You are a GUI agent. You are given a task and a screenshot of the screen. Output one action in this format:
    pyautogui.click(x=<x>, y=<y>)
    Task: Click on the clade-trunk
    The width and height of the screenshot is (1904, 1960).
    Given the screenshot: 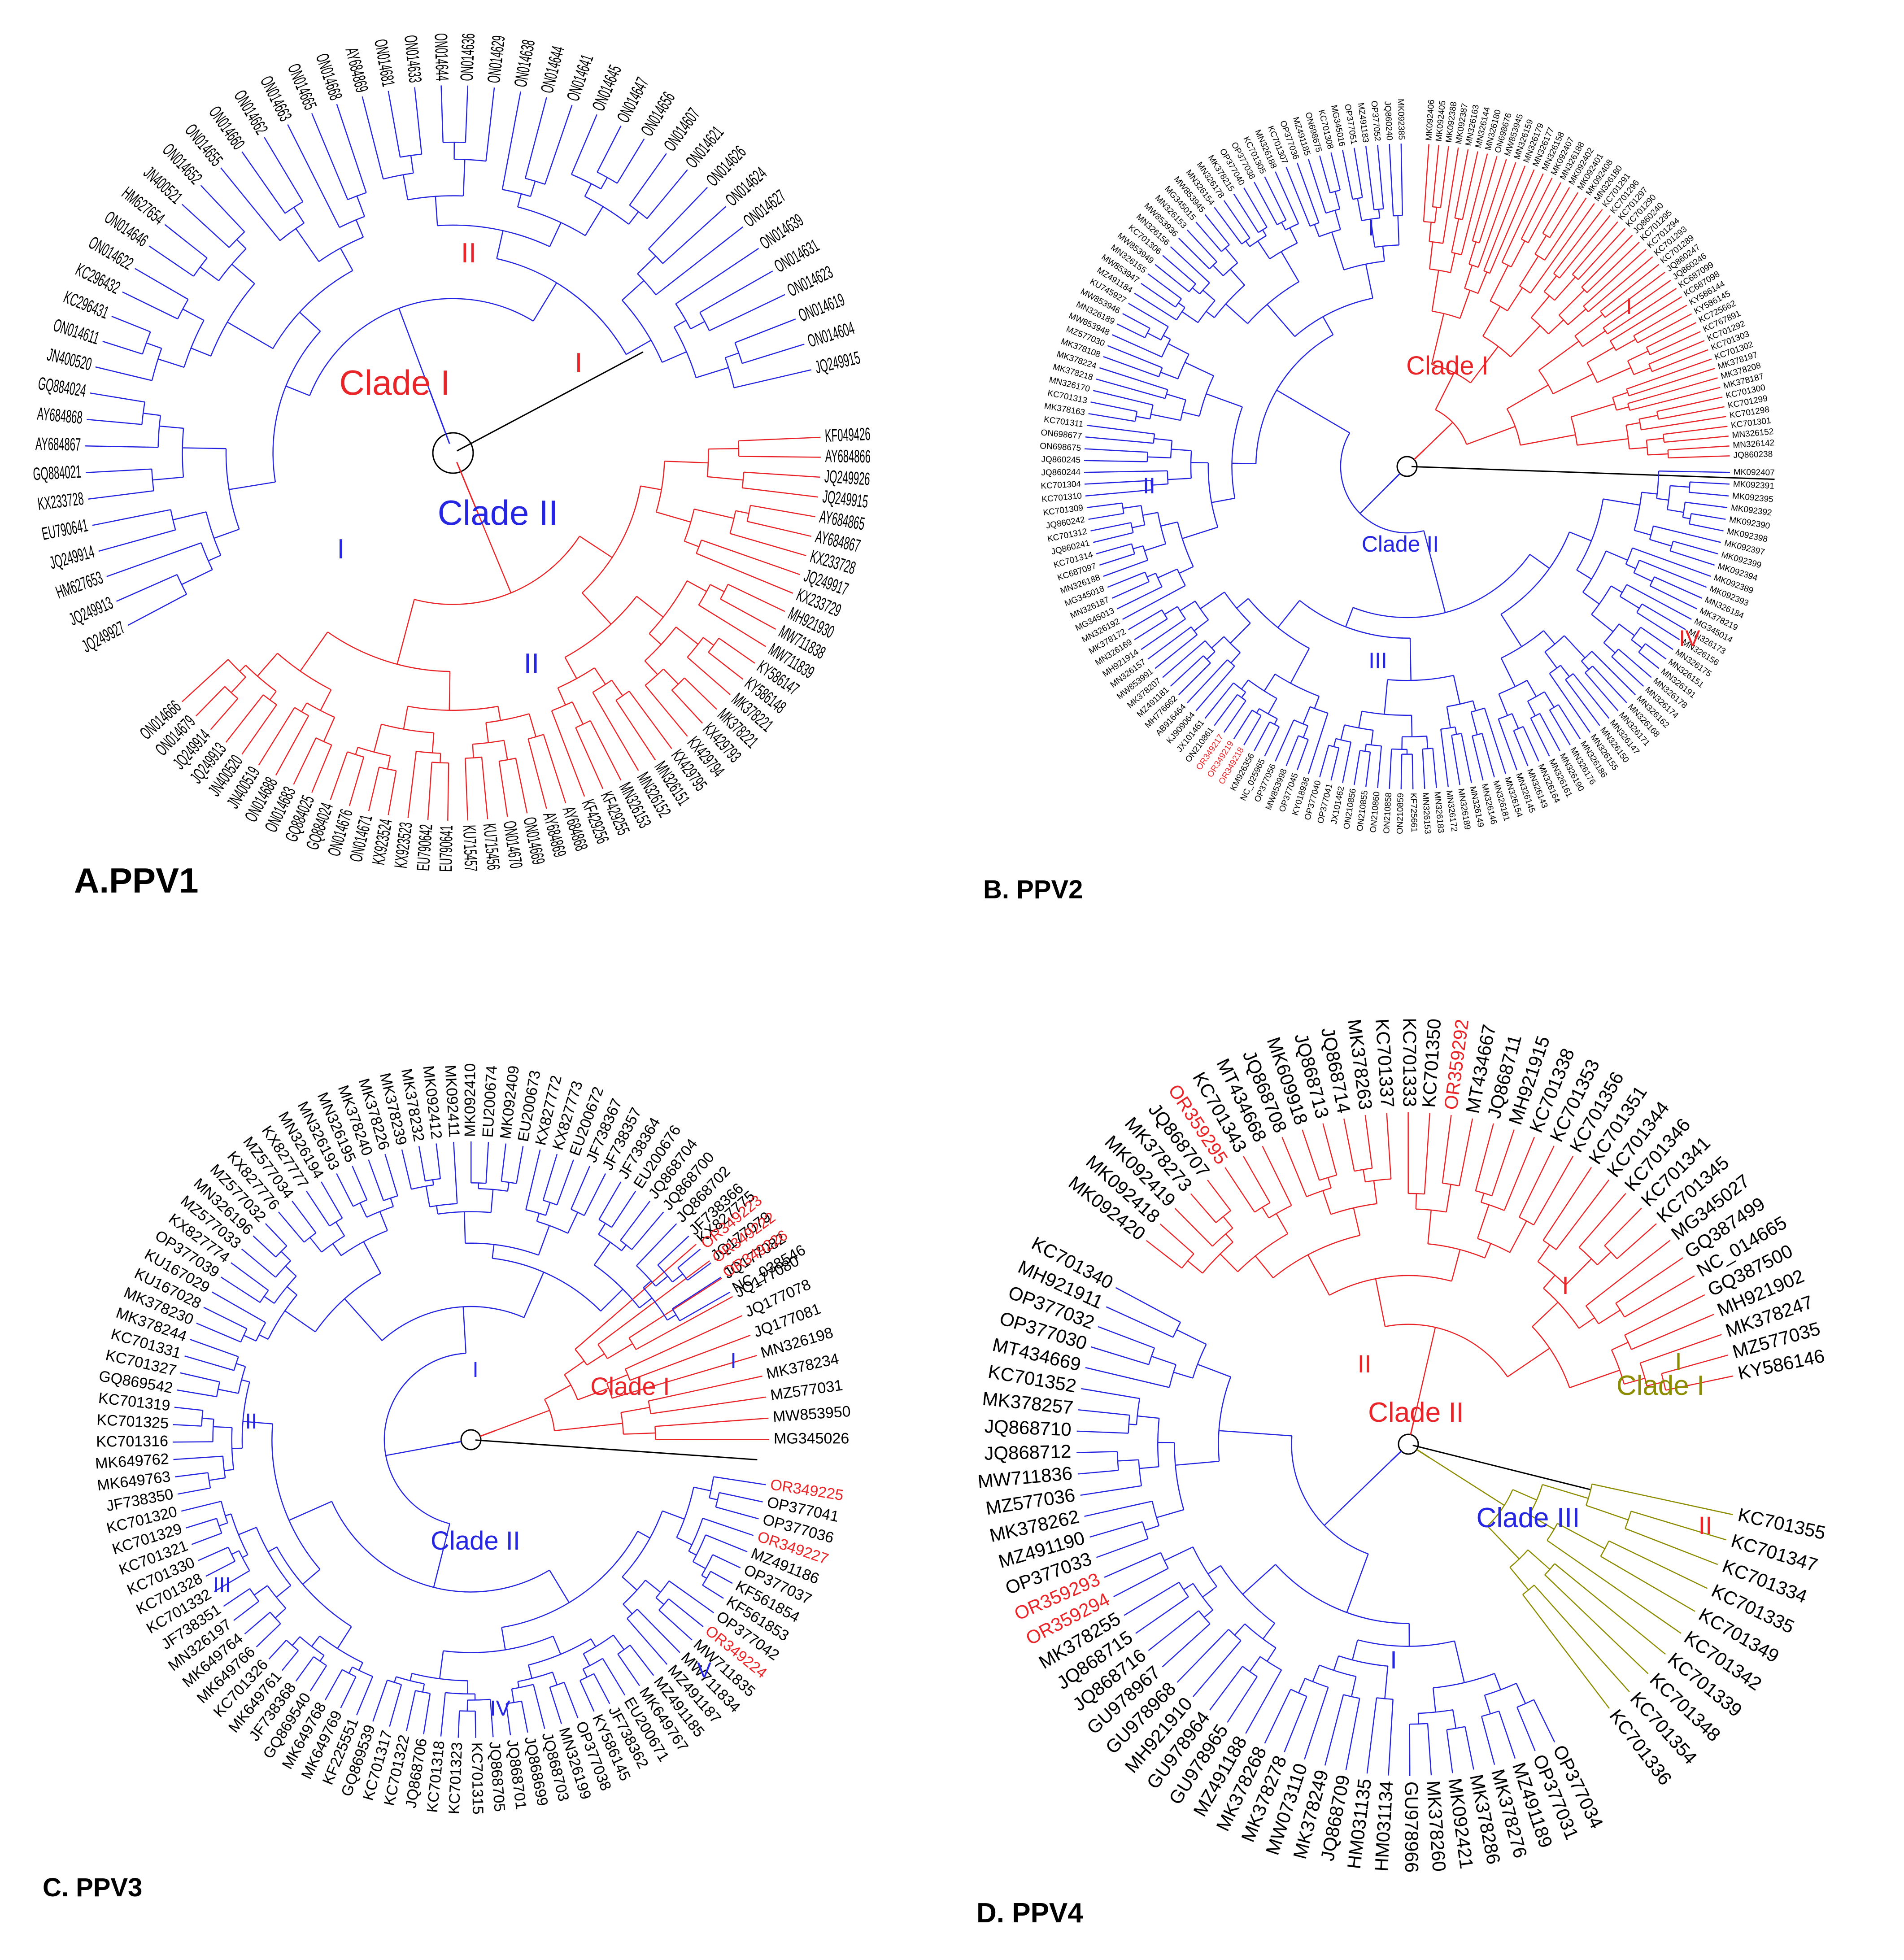 What is the action you would take?
    pyautogui.click(x=488, y=1433)
    